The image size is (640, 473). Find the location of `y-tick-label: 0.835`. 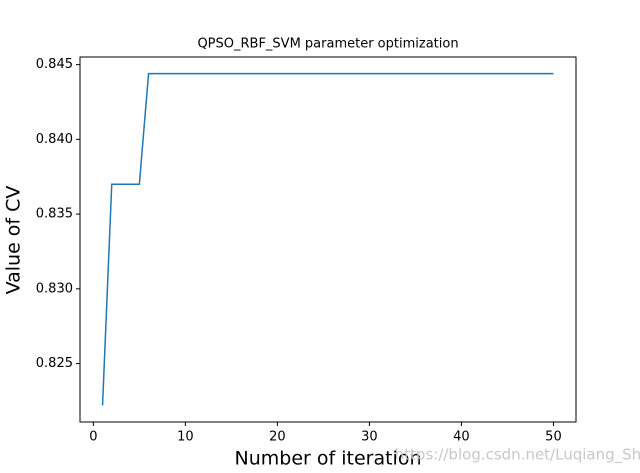

y-tick-label: 0.835 is located at coordinates (54, 214).